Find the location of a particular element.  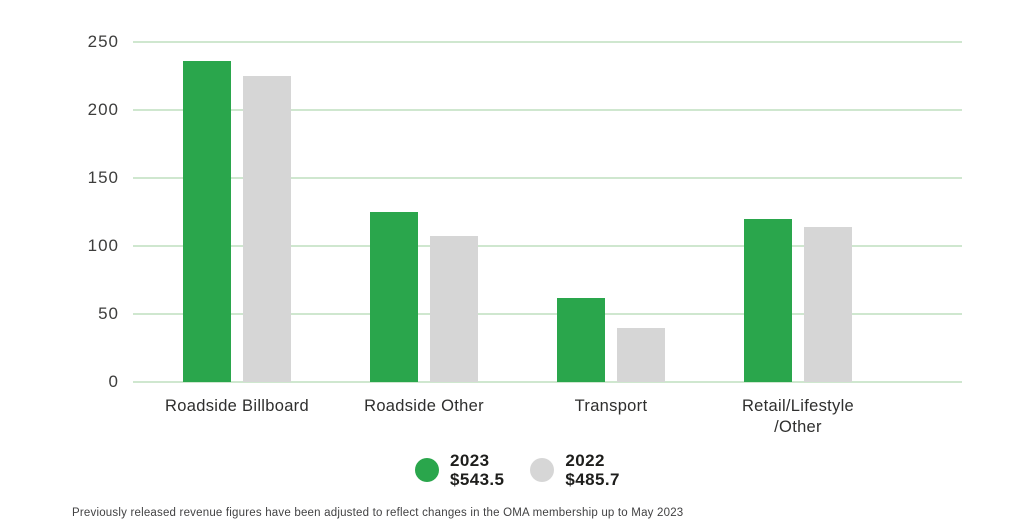

y-tick-250: 250 is located at coordinates (103, 41).